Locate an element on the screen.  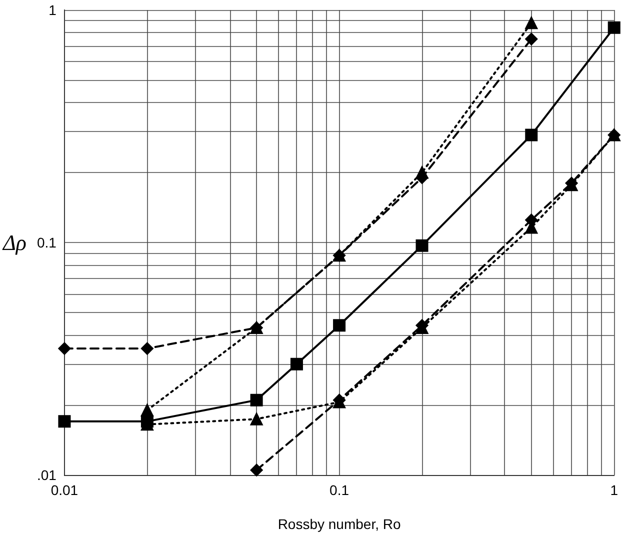
y-axis-title: Δρ is located at coordinates (14, 242).